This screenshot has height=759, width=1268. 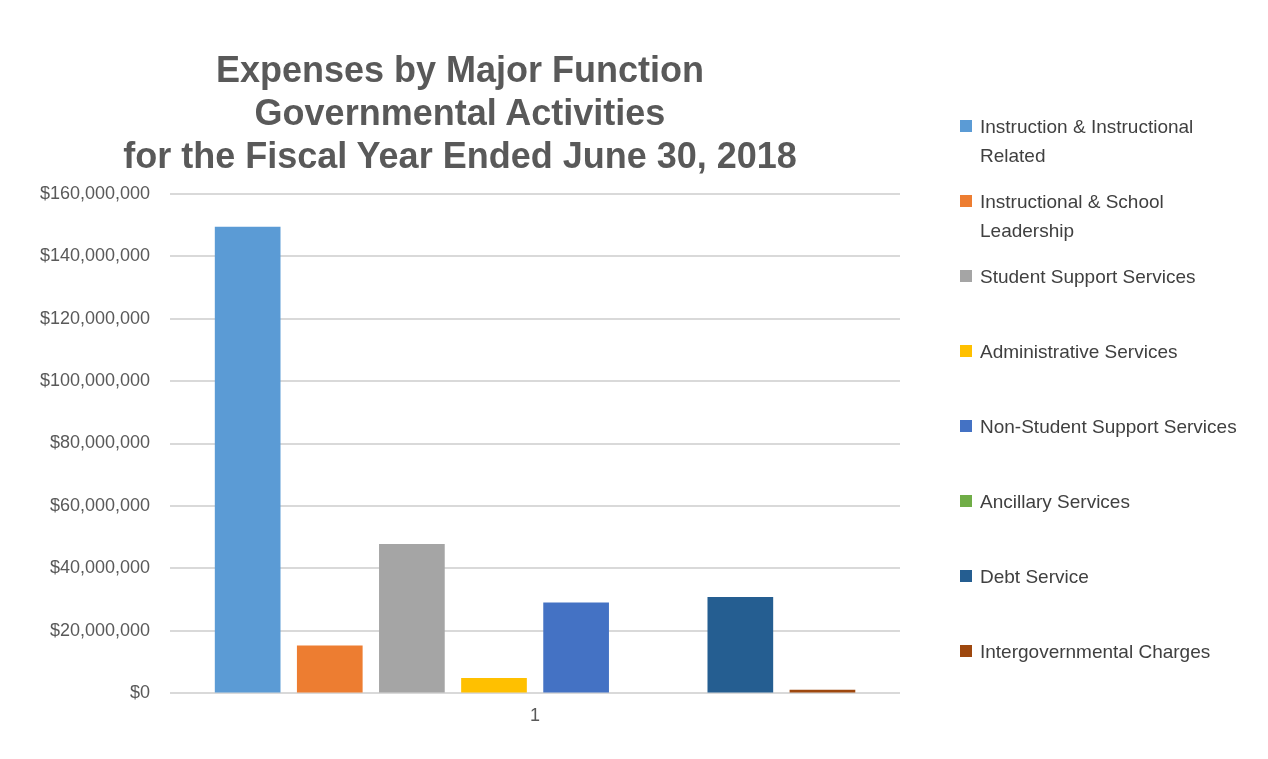 What do you see at coordinates (1055, 502) in the screenshot?
I see `legend-label: Ancillary Services` at bounding box center [1055, 502].